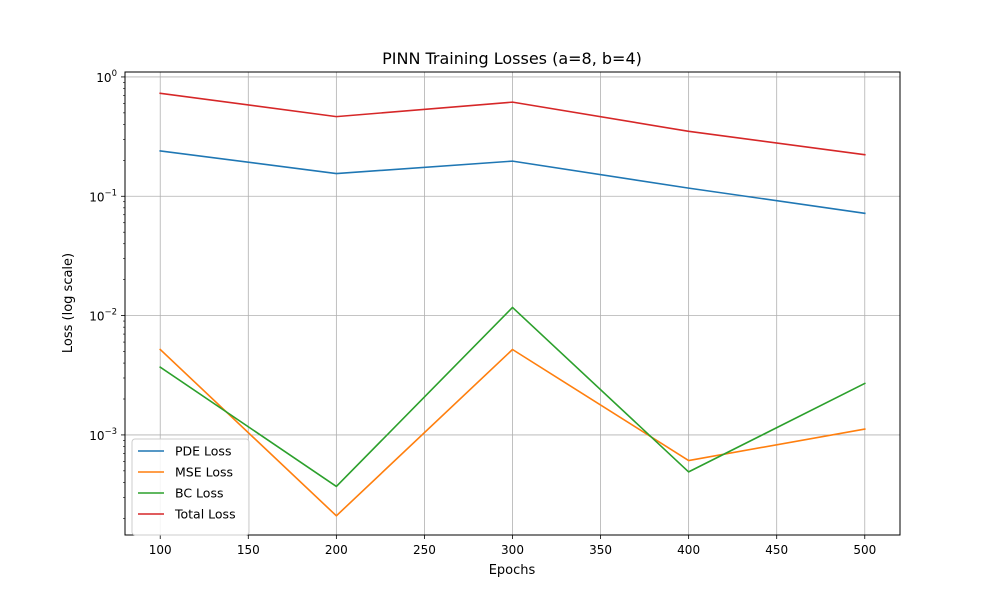 This screenshot has width=1000, height=600. Describe the element at coordinates (106, 77) in the screenshot. I see `y-tick-label: 10⁰` at that location.